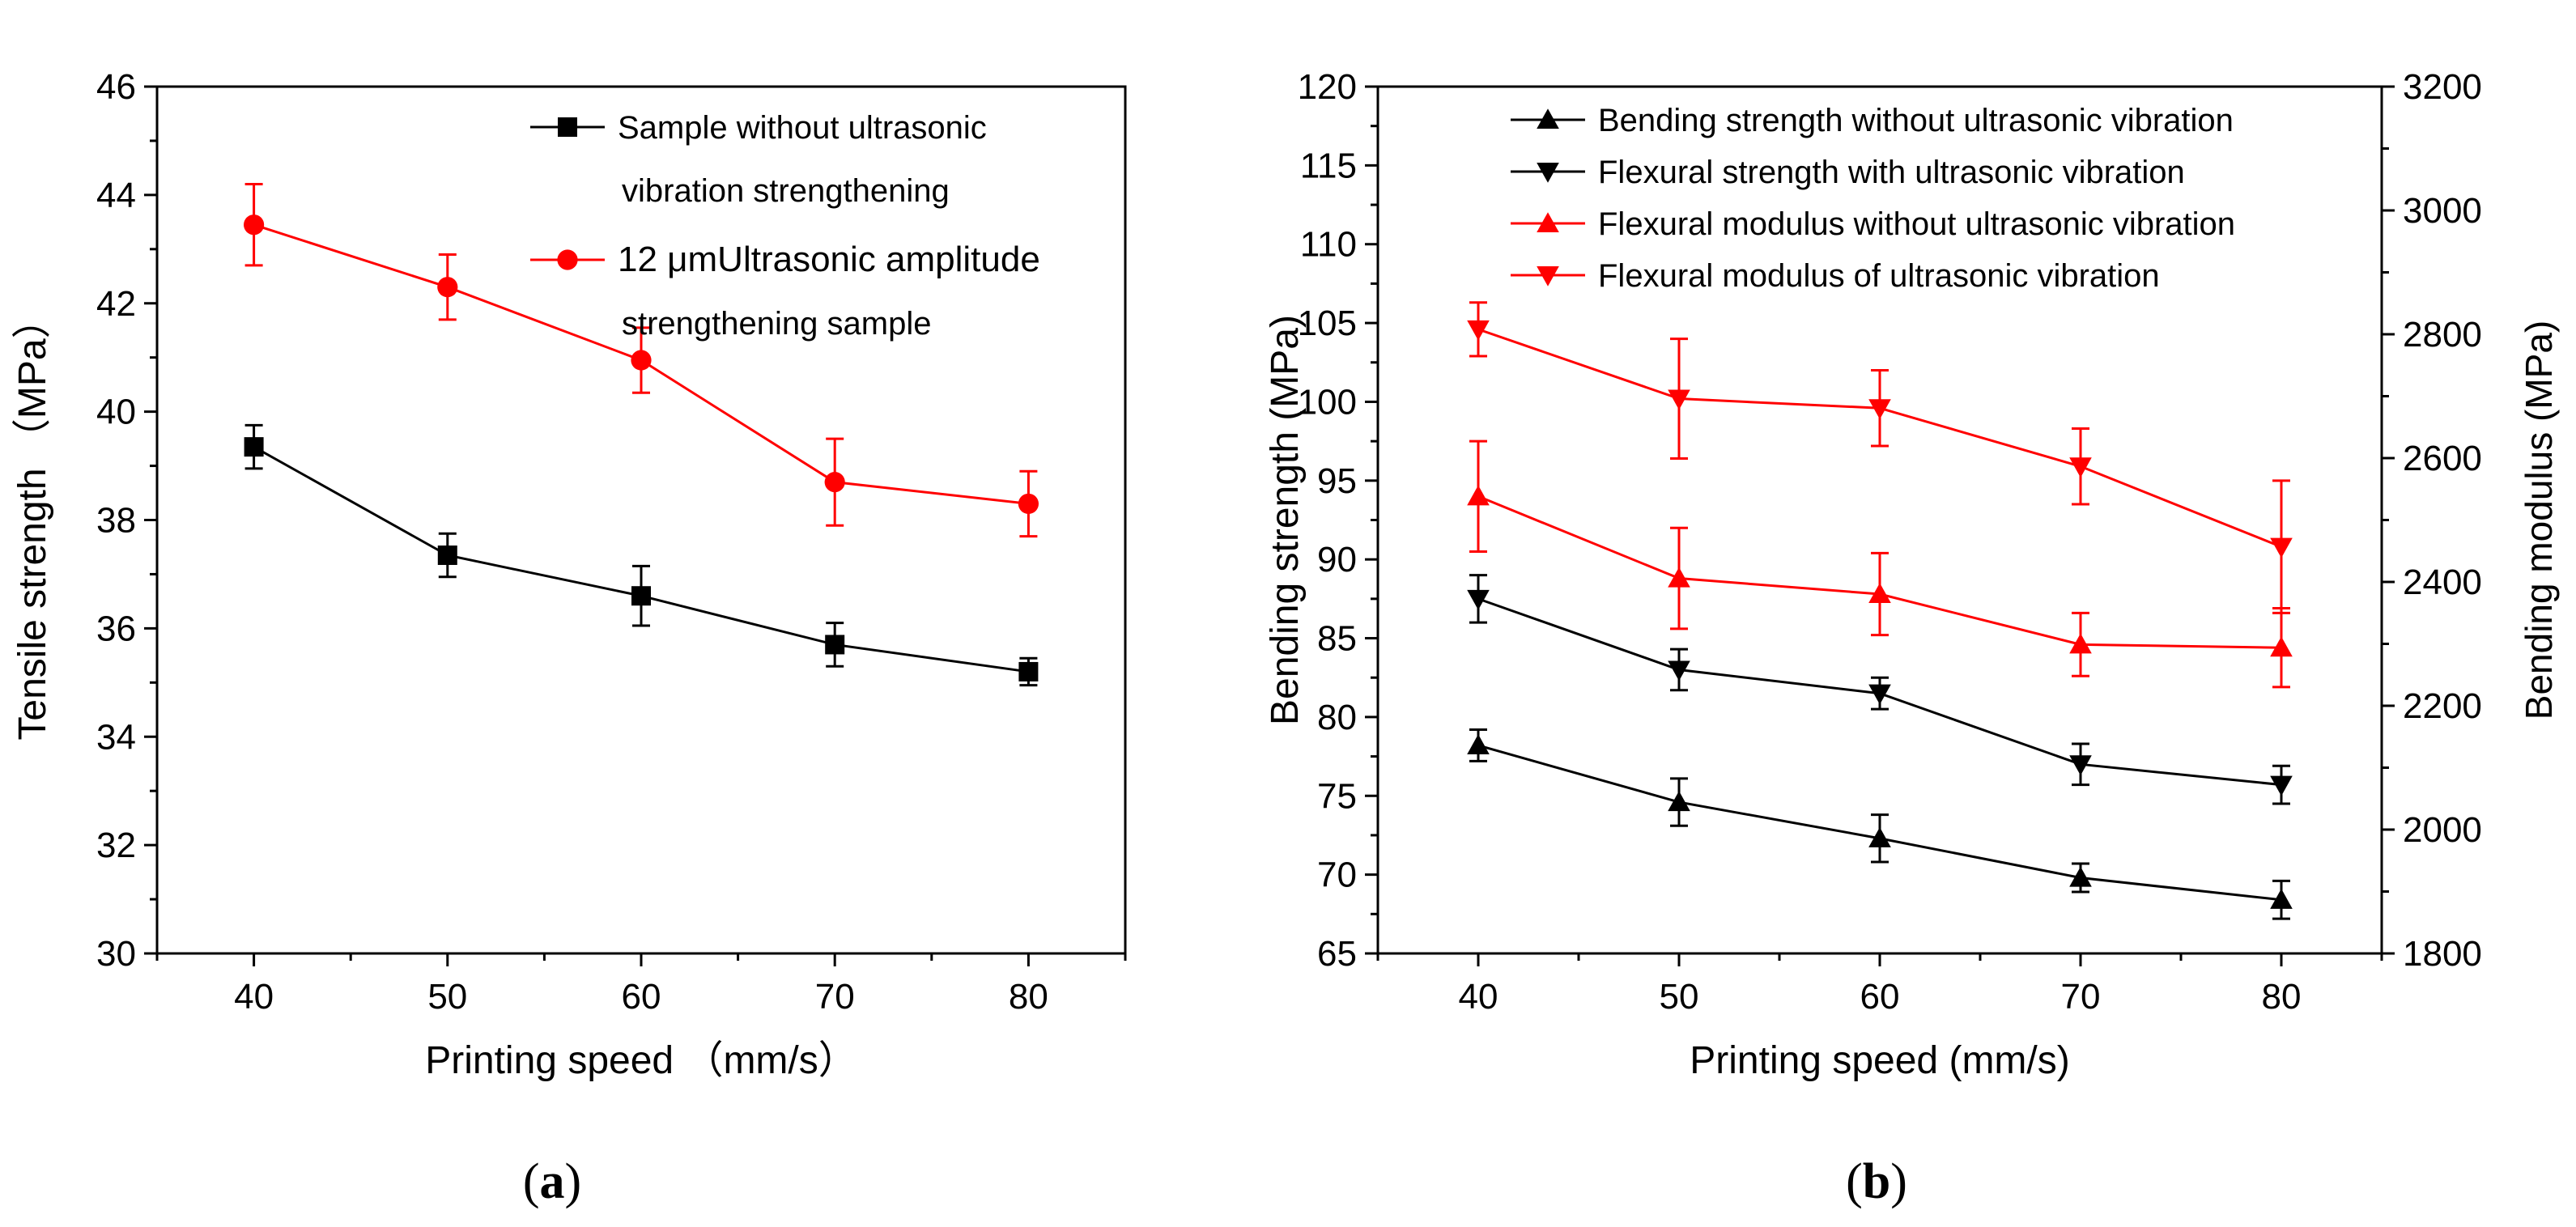 This screenshot has height=1227, width=2576. What do you see at coordinates (1879, 276) in the screenshot?
I see `legend-label: Flexural modulus of ultrasonic vibration` at bounding box center [1879, 276].